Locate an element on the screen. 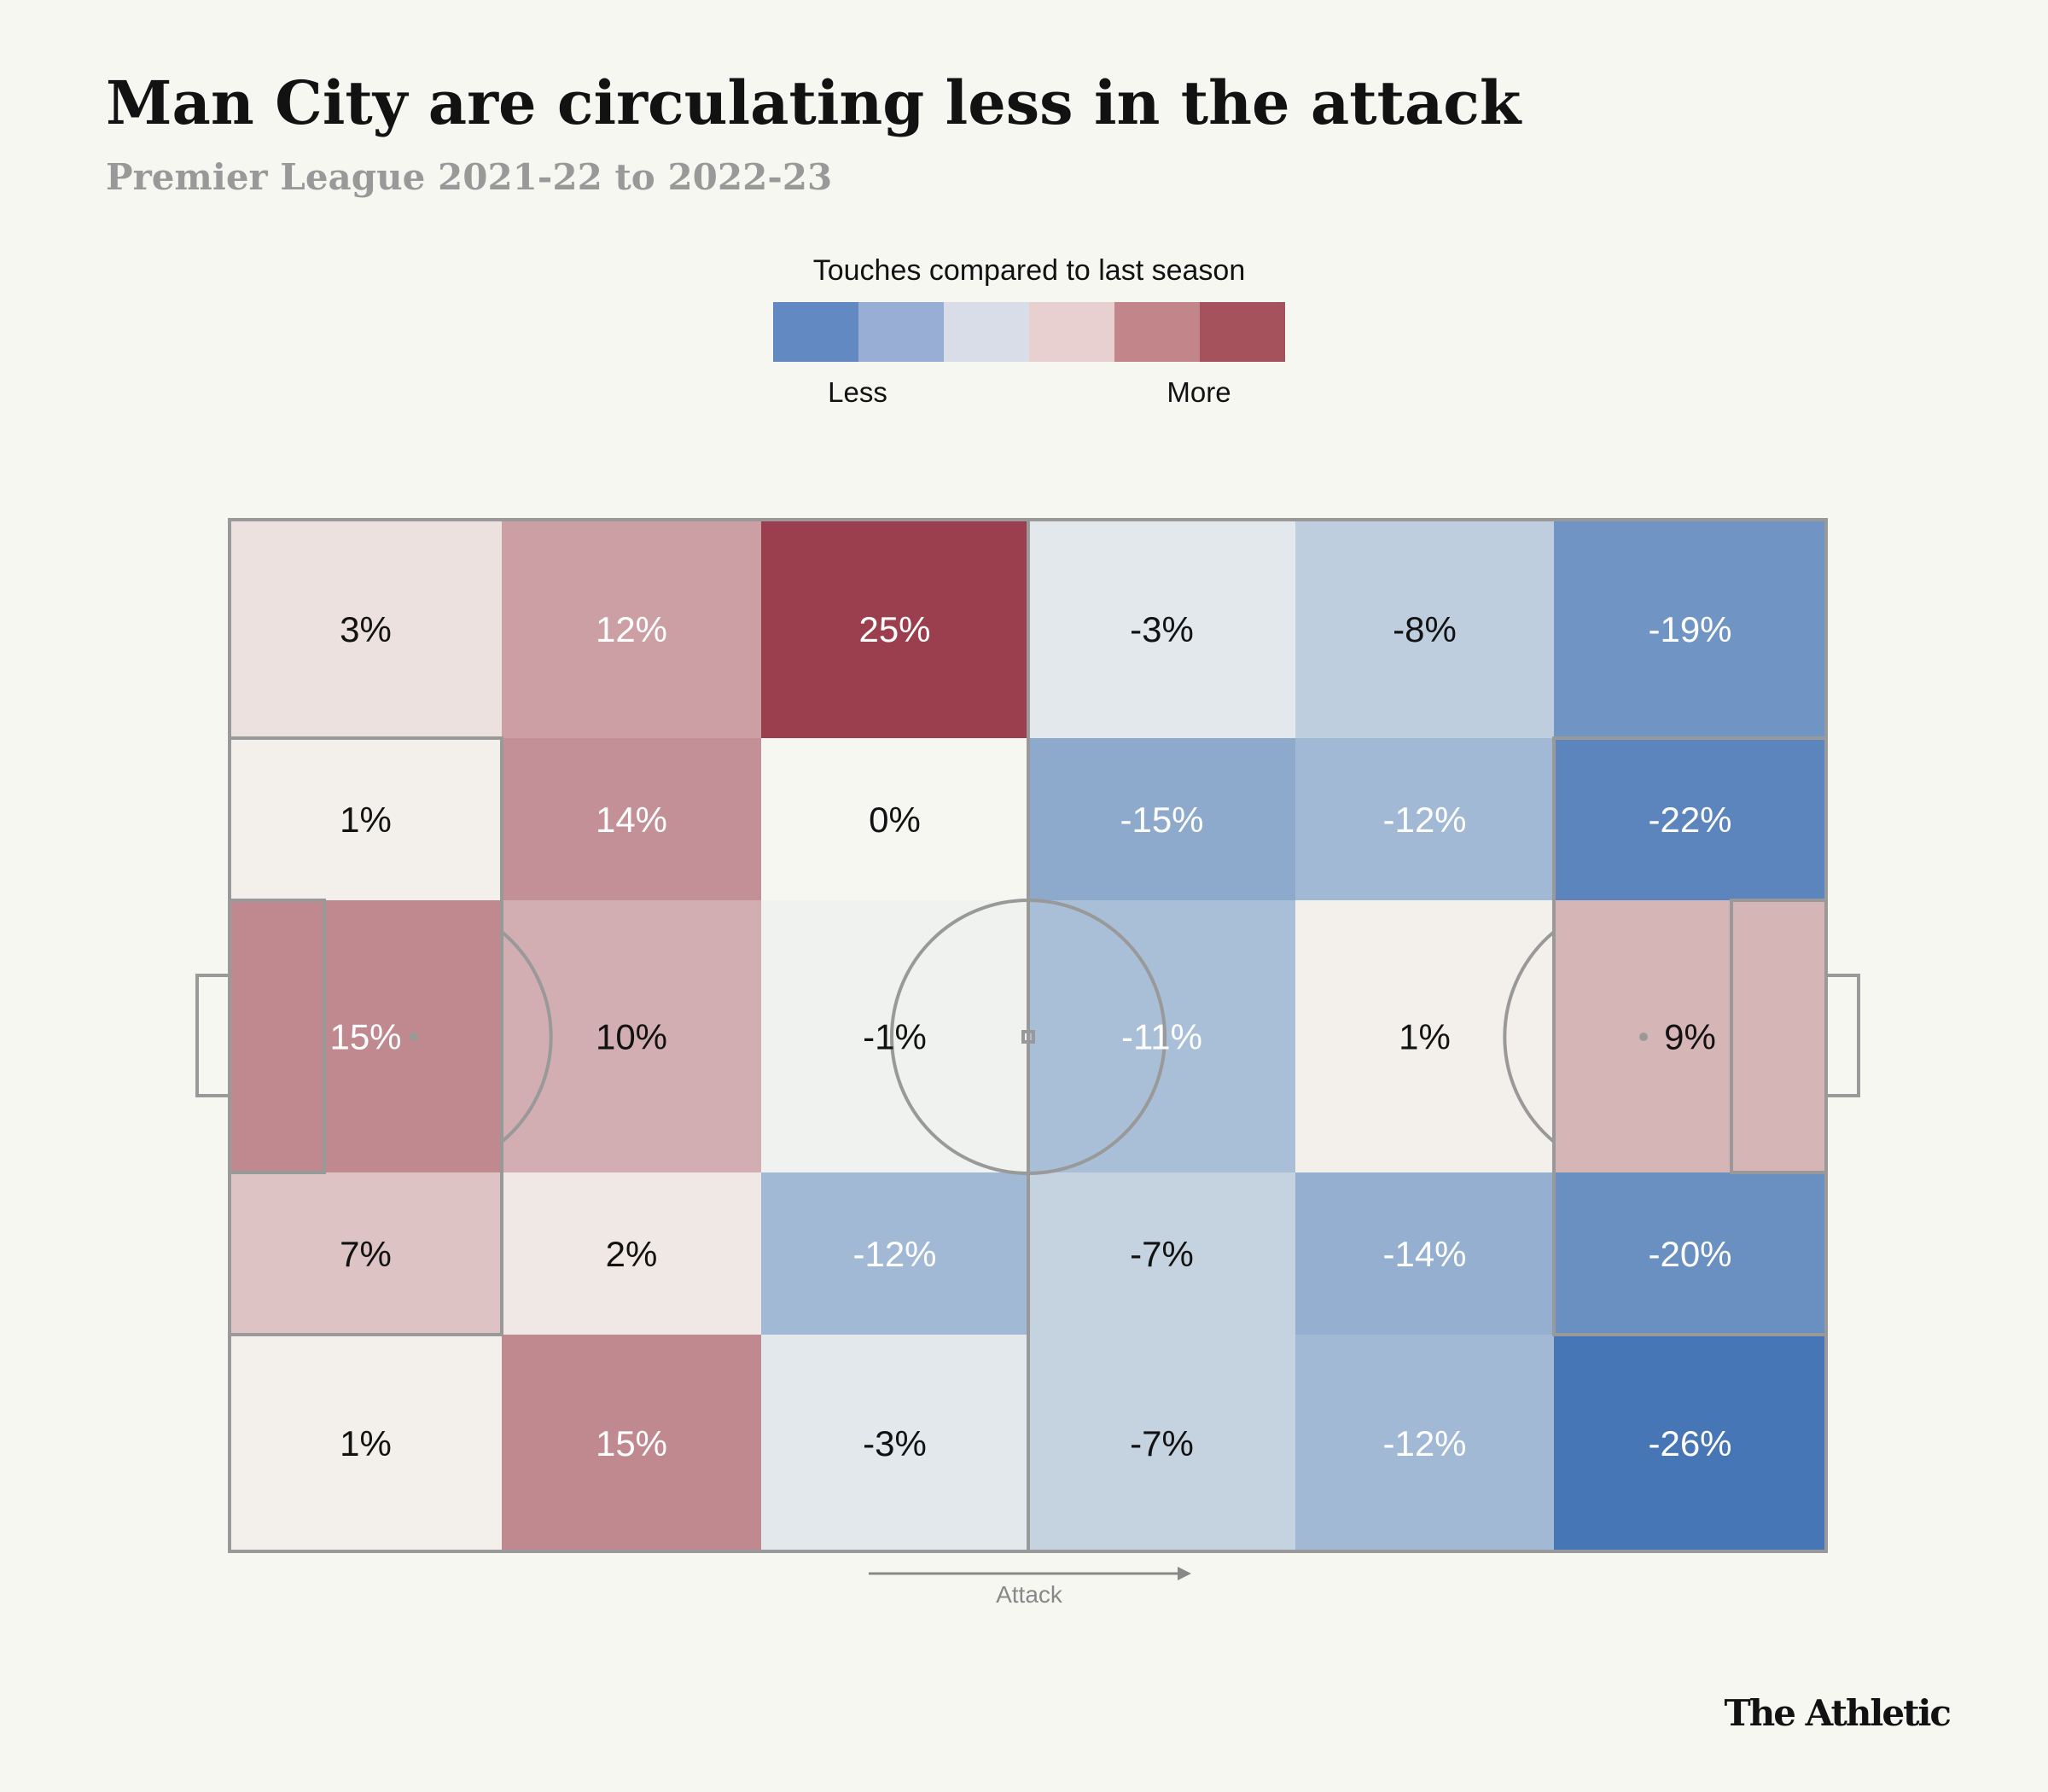  legend-less-label: Less is located at coordinates (857, 392).